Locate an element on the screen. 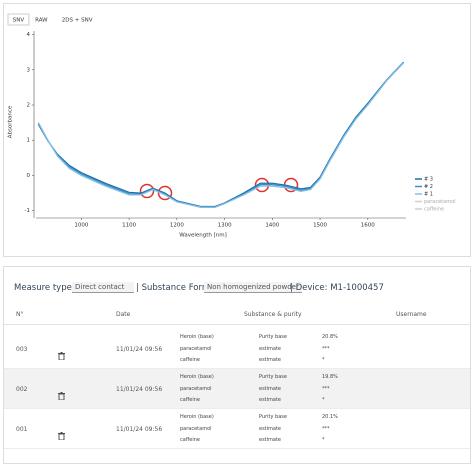 This screenshot has width=474, height=465. x-tick-label: 1200 is located at coordinates (177, 226).